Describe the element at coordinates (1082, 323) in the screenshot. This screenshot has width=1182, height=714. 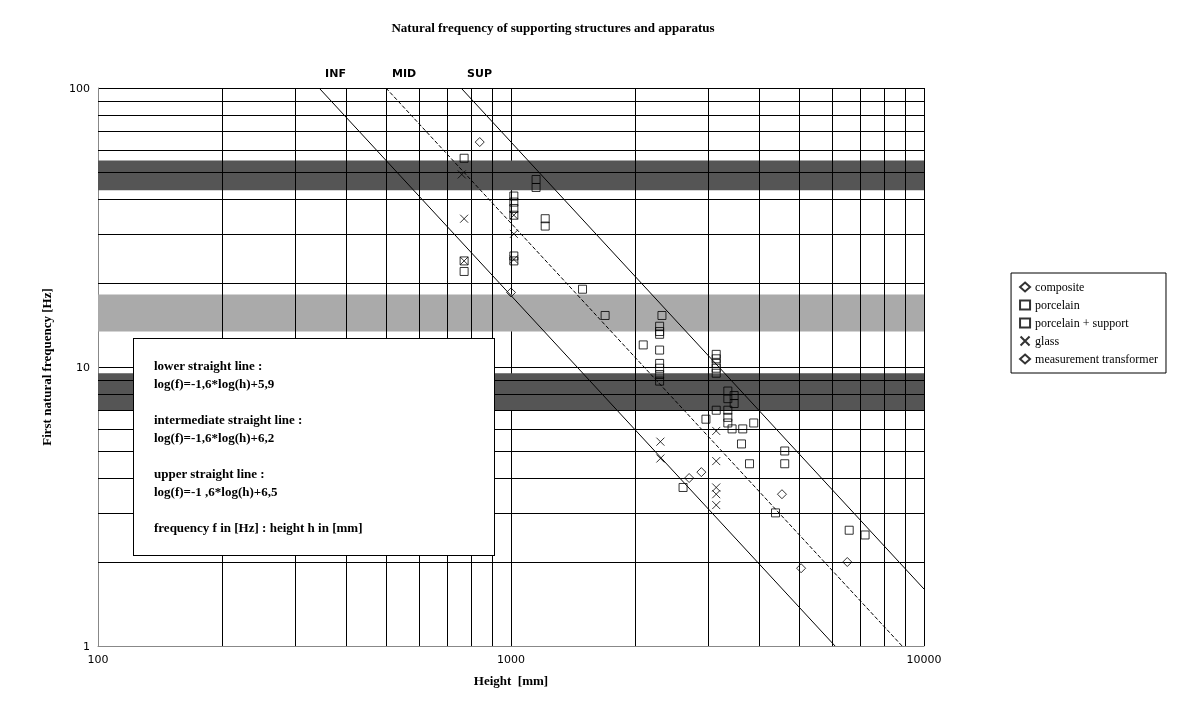
I see `legend-label: porcelain + support` at that location.